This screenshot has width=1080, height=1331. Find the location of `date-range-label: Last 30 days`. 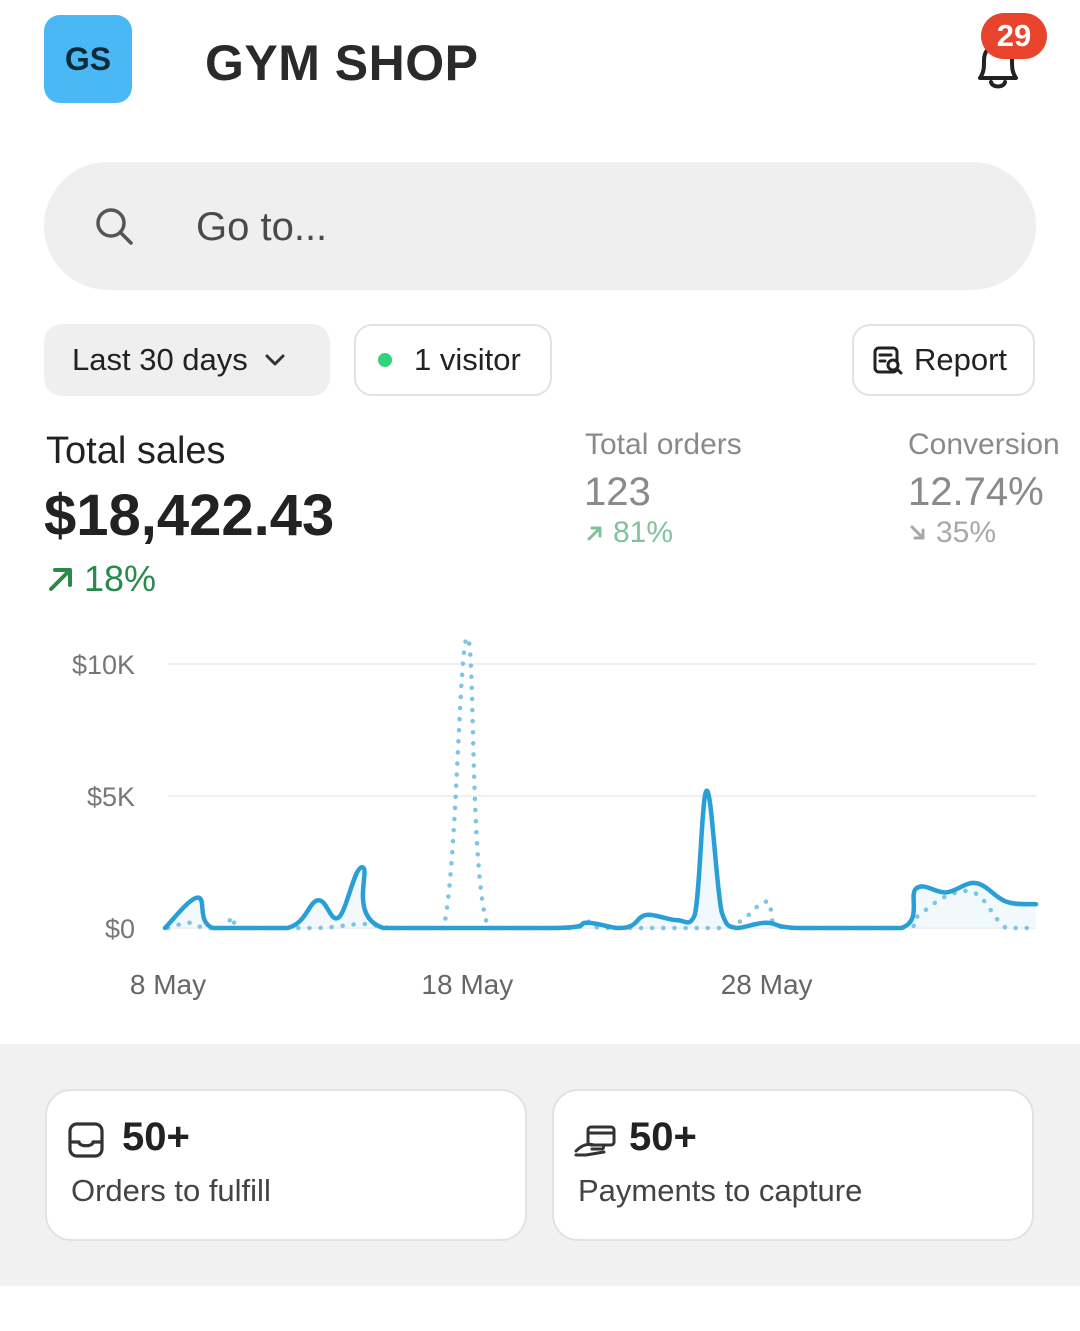

date-range-label: Last 30 days is located at coordinates (160, 359).